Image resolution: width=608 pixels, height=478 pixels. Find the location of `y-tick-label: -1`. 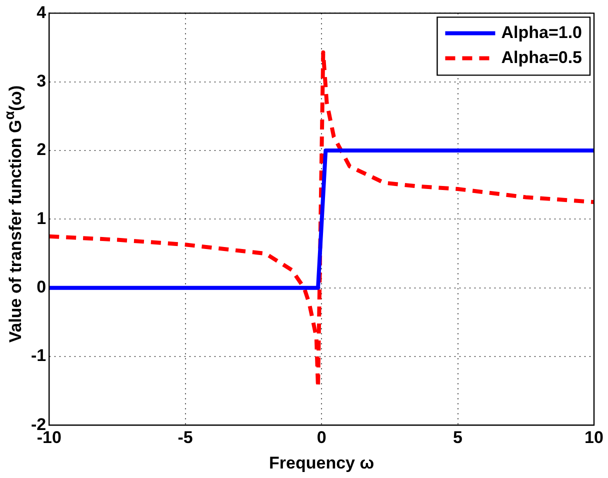

y-tick-label: -1 is located at coordinates (38, 356).